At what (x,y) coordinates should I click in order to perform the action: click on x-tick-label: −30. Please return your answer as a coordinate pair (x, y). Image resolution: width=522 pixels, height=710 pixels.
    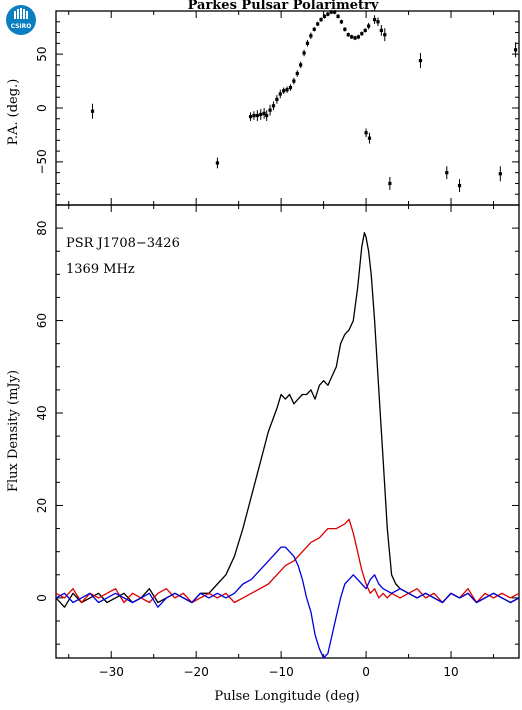
    Looking at the image, I should click on (111, 672).